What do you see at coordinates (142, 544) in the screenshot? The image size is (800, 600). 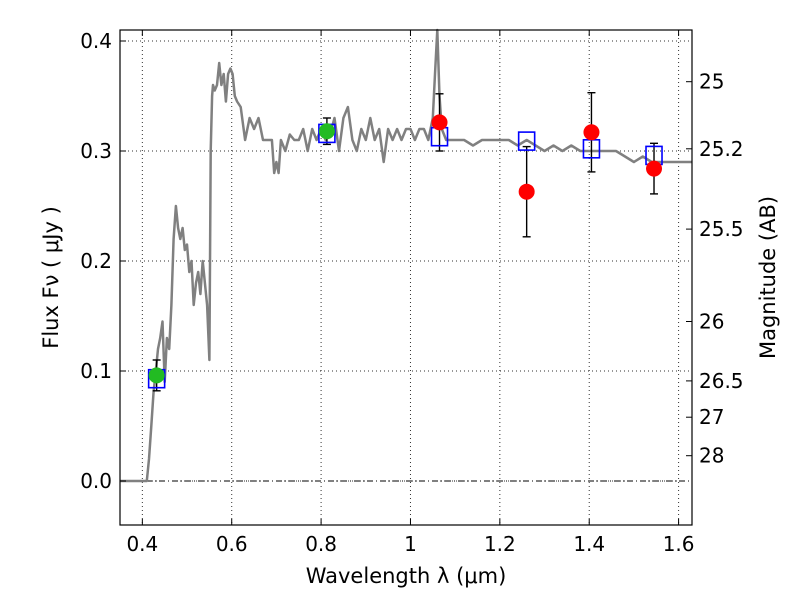 I see `x-tick-label: 0.4` at bounding box center [142, 544].